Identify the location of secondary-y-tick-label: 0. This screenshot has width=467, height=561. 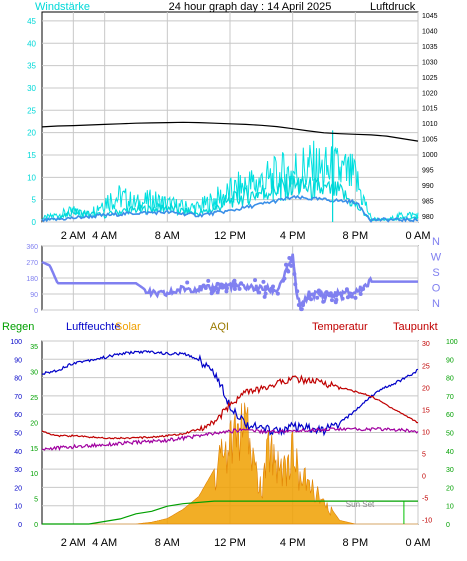
(448, 525).